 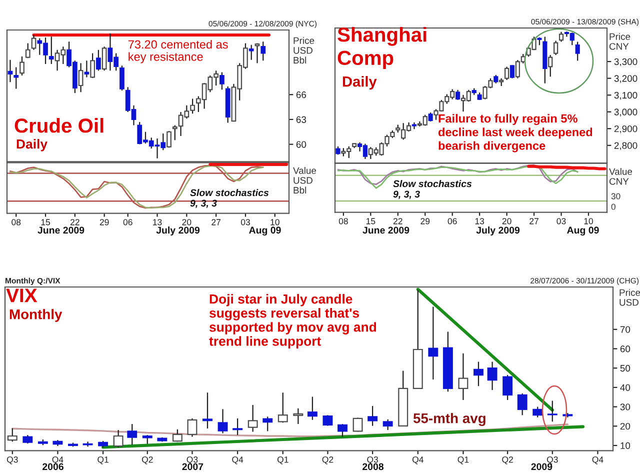 What do you see at coordinates (626, 146) in the screenshot?
I see `y-tick-label: 2,800` at bounding box center [626, 146].